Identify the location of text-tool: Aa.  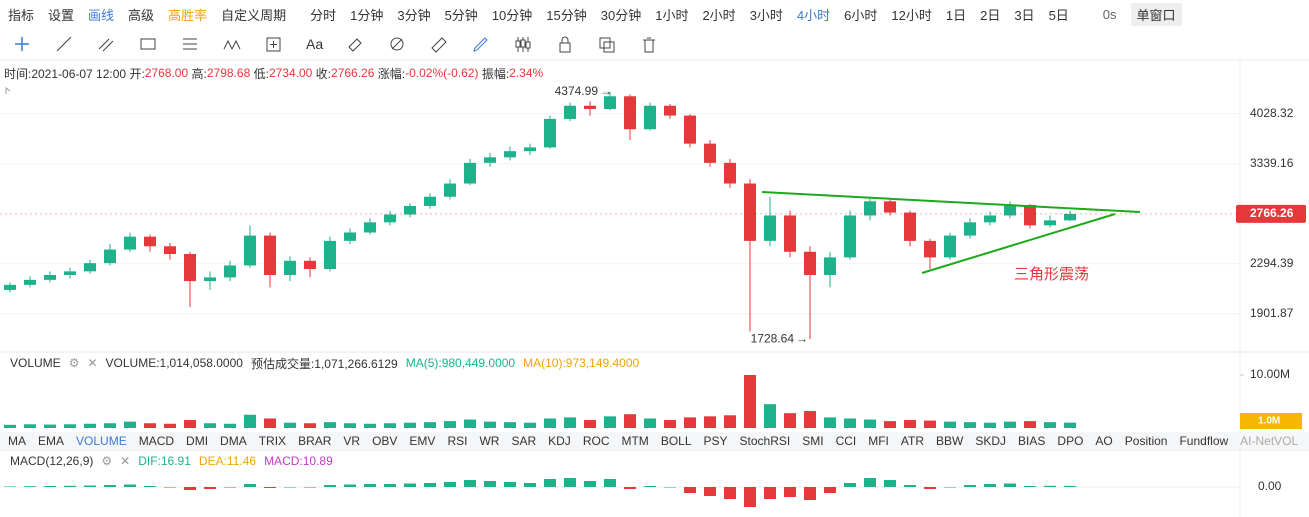
(315, 44).